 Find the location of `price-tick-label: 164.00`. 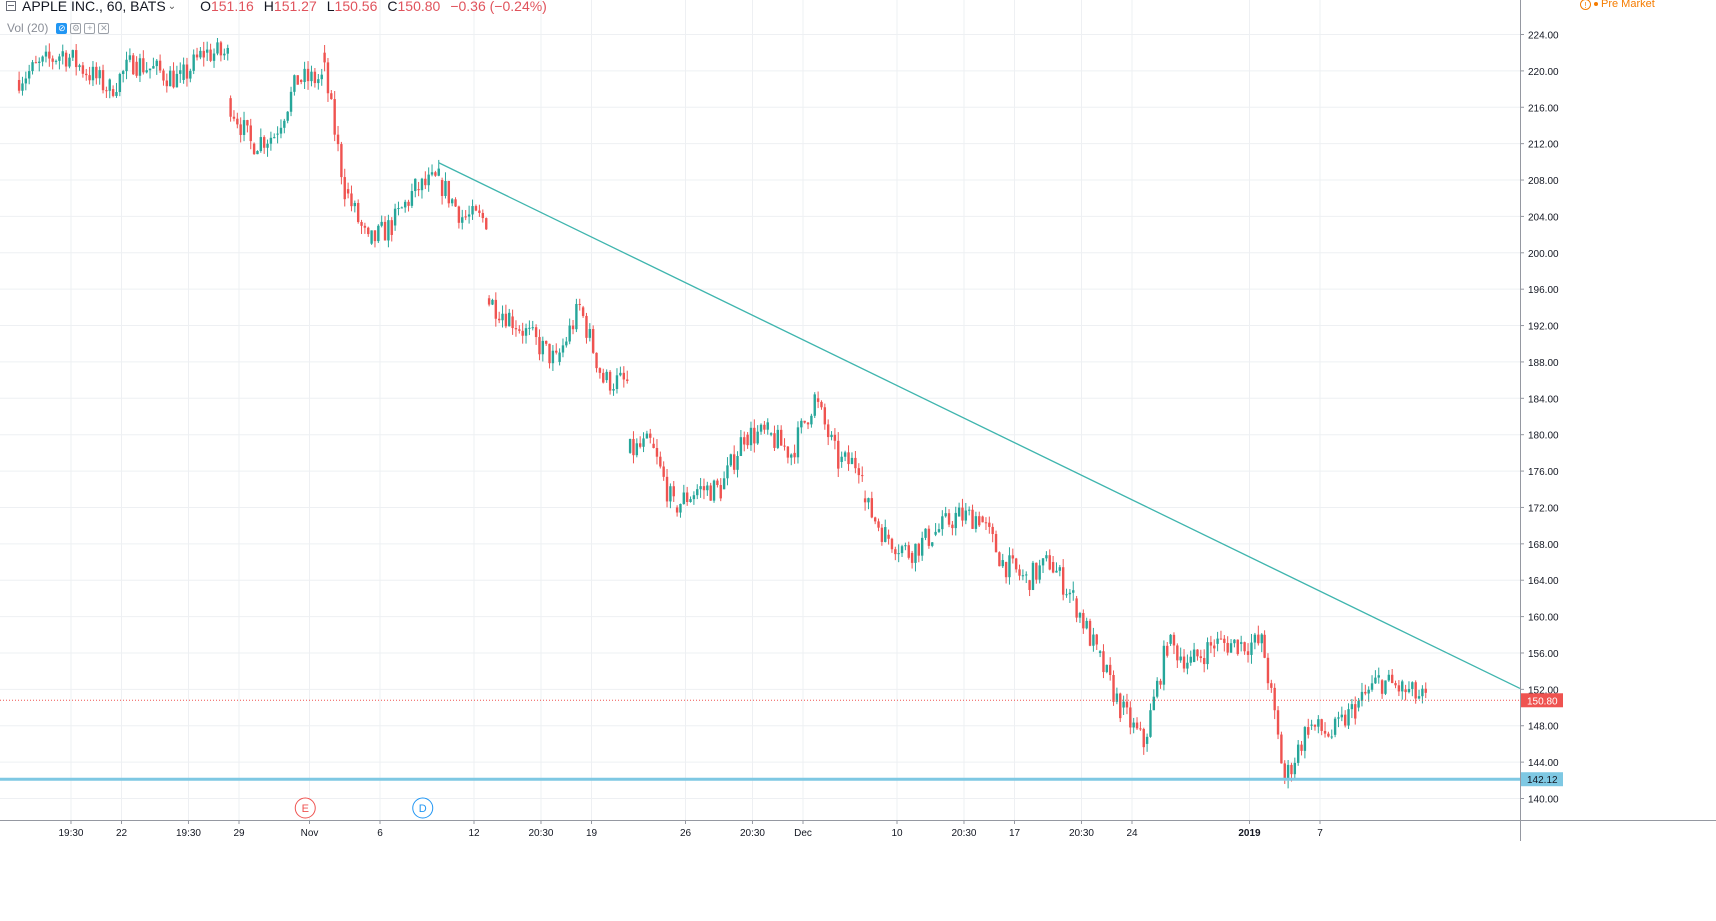

price-tick-label: 164.00 is located at coordinates (1543, 581).